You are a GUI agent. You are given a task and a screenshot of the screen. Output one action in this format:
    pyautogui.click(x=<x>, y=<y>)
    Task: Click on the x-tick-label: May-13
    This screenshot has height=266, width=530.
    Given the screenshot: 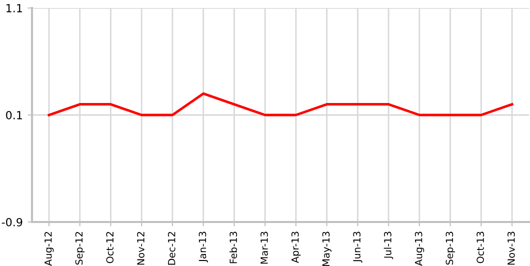 What is the action you would take?
    pyautogui.click(x=327, y=249)
    